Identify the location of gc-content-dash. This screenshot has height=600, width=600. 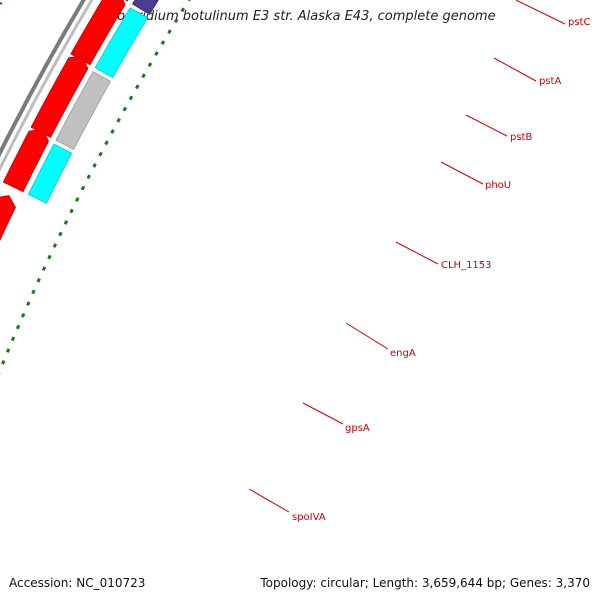
(1, 3).